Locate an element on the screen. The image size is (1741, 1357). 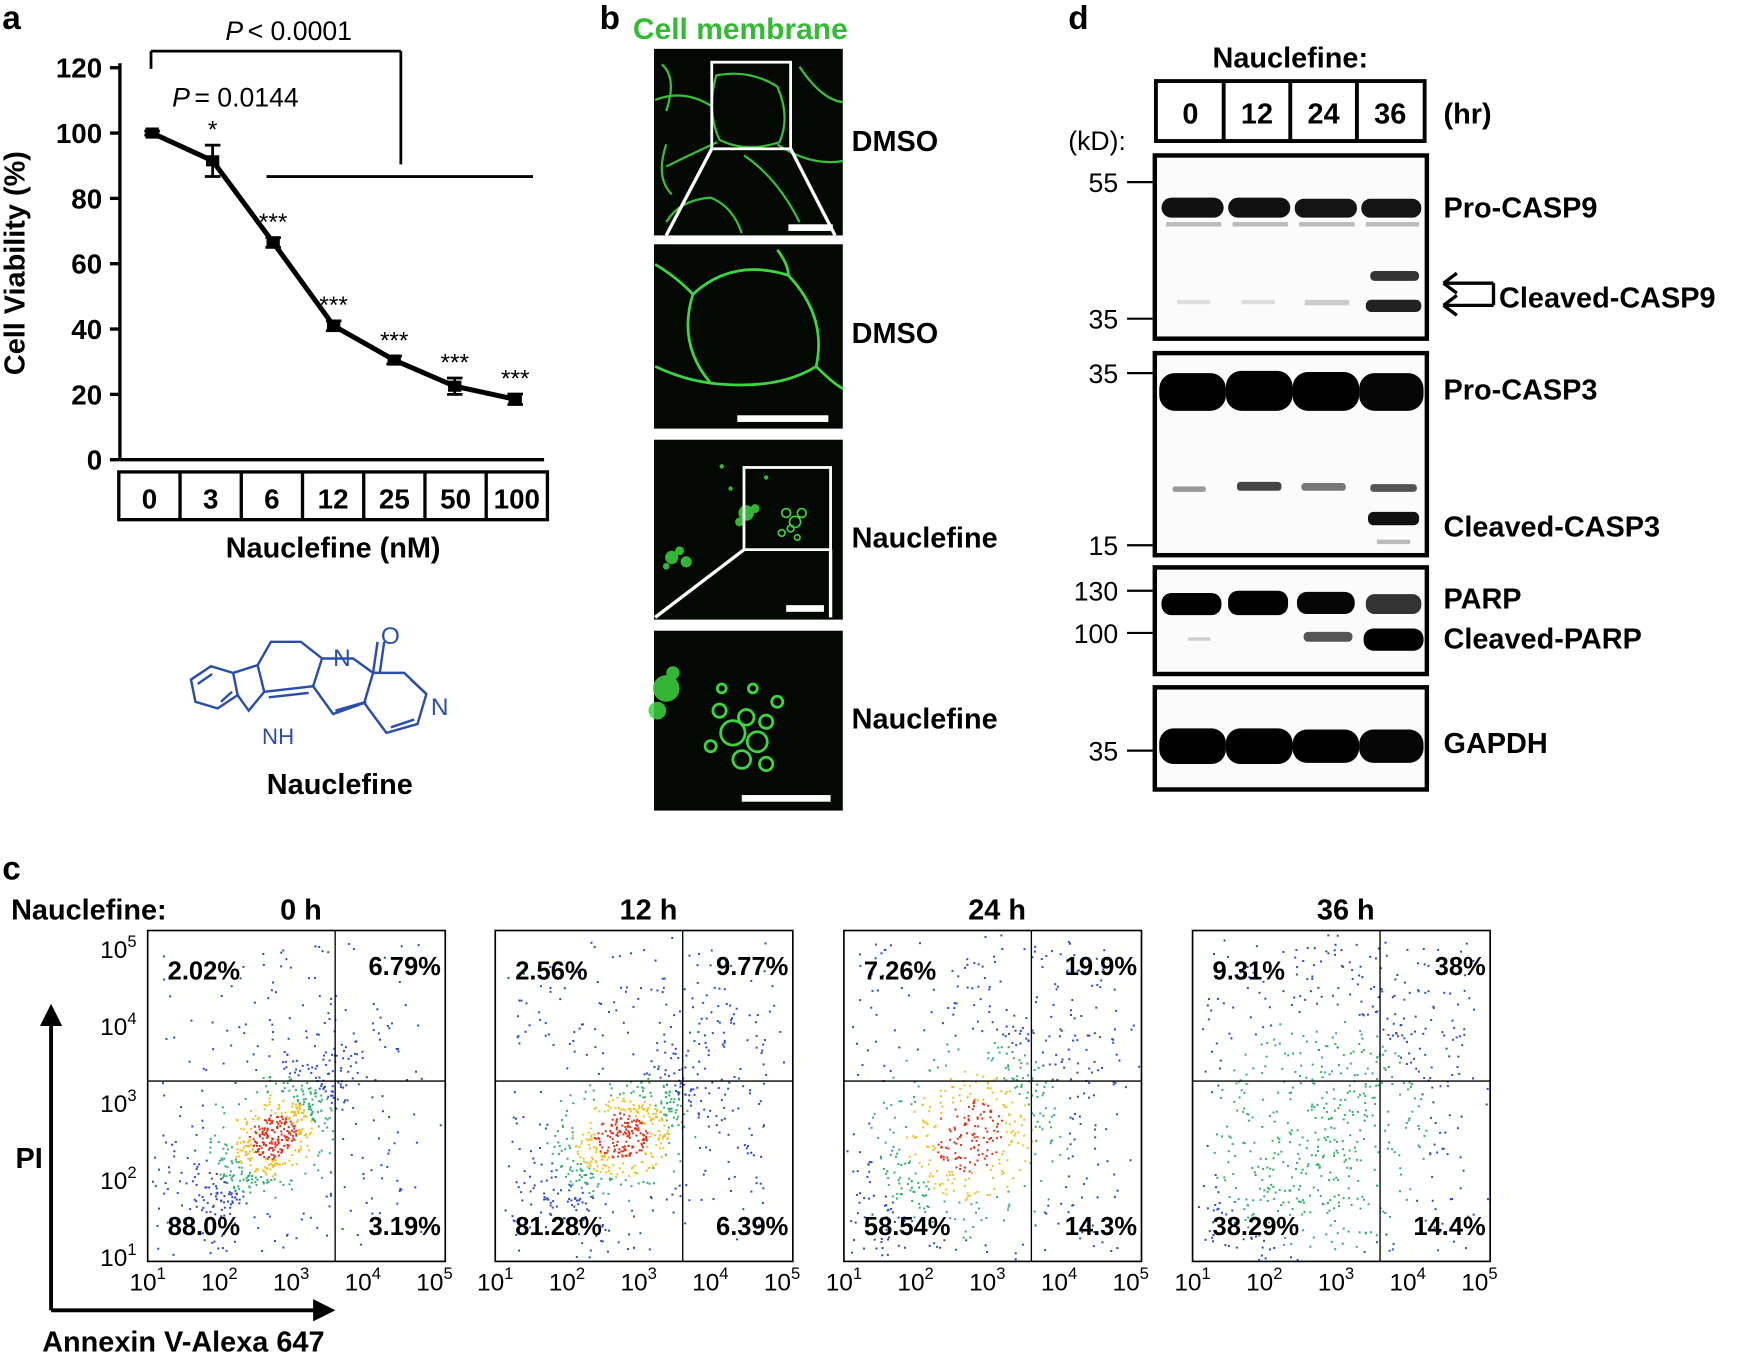
y-axis-label: Cell Viability (%) is located at coordinates (15, 263).